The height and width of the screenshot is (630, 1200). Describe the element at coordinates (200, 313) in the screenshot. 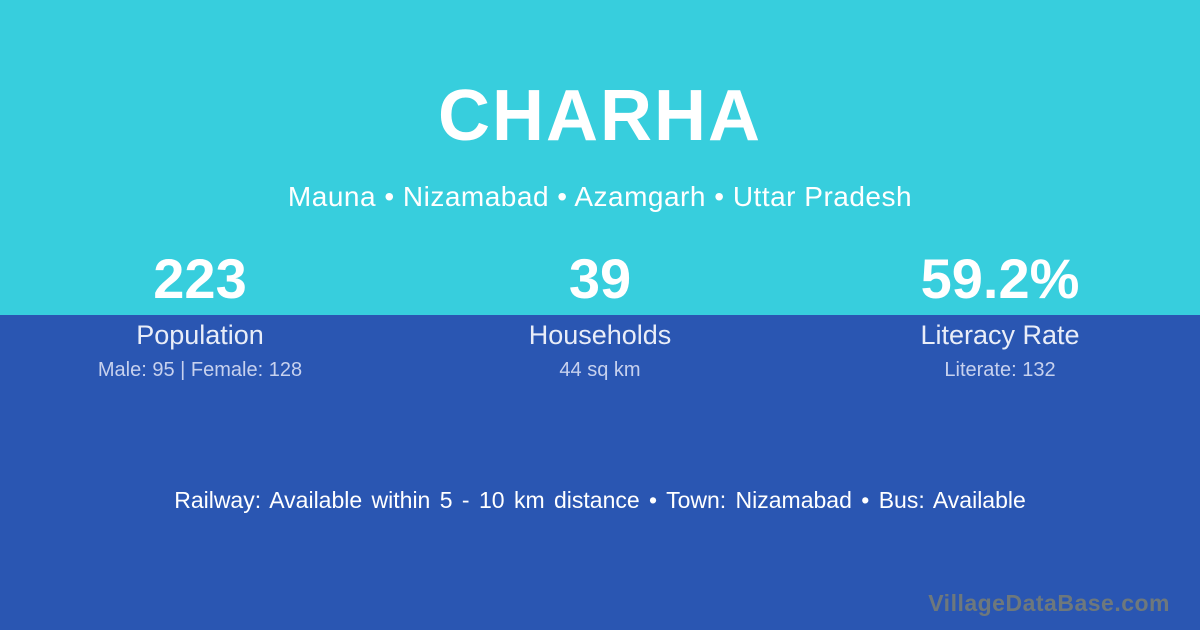

I see `stat-population: 223 Population Male: 95 | Female: 128` at that location.